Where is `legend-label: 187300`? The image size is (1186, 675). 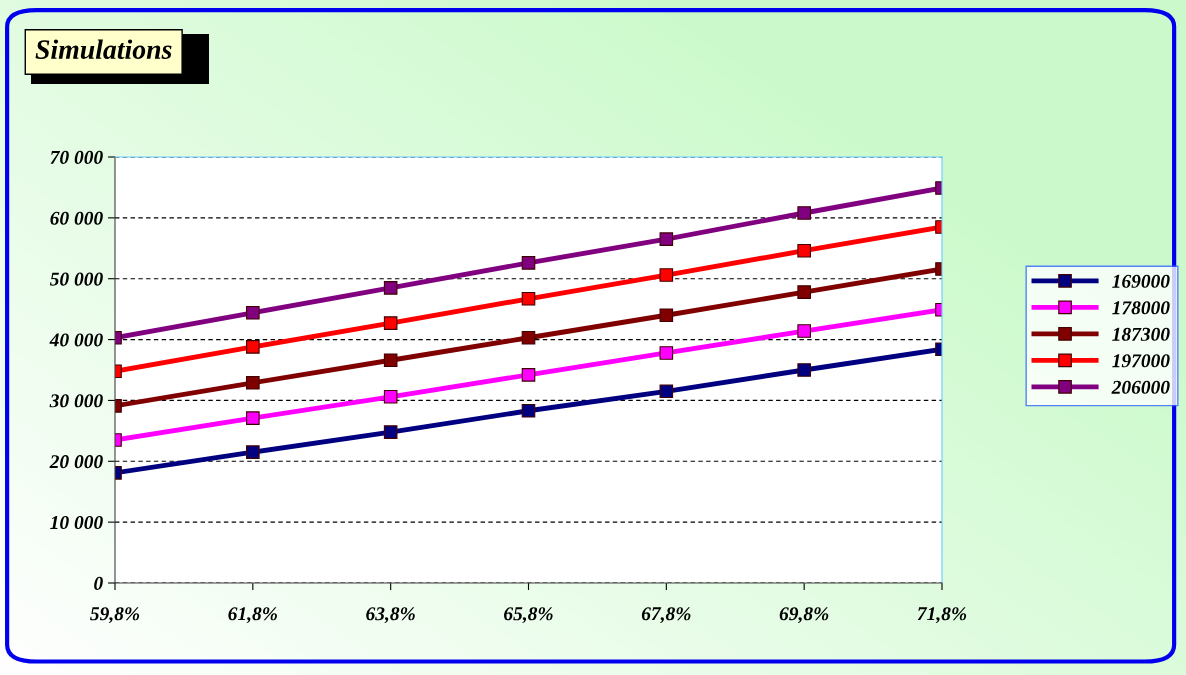 legend-label: 187300 is located at coordinates (1141, 334).